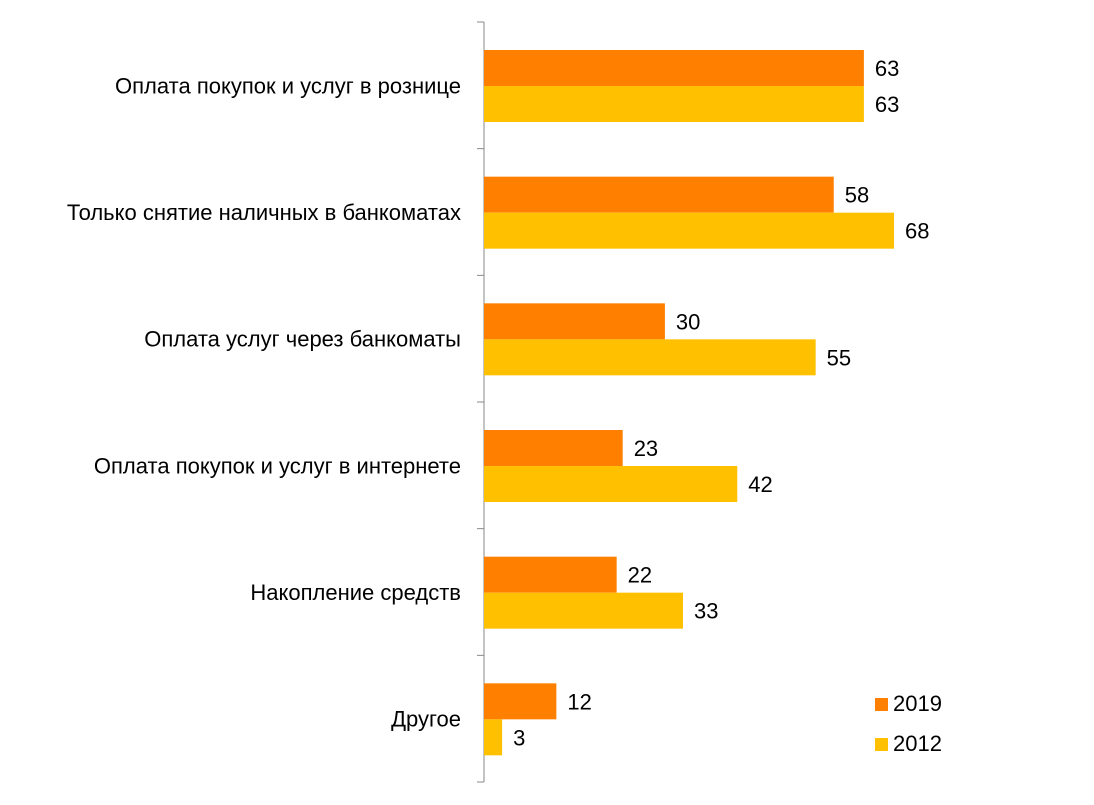  What do you see at coordinates (355, 592) in the screenshot?
I see `category-label: Накопление средств` at bounding box center [355, 592].